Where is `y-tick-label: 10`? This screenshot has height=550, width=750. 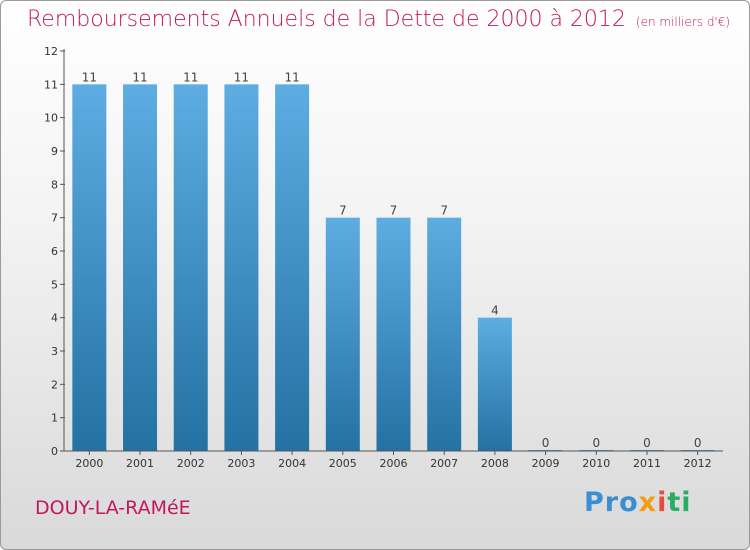
y-tick-label: 10 is located at coordinates (51, 118).